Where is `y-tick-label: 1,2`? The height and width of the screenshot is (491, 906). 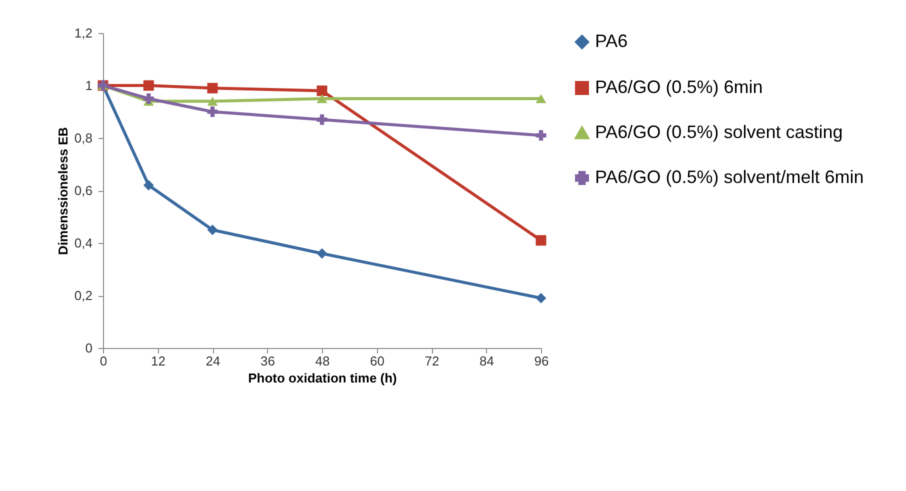 y-tick-label: 1,2 is located at coordinates (83, 33).